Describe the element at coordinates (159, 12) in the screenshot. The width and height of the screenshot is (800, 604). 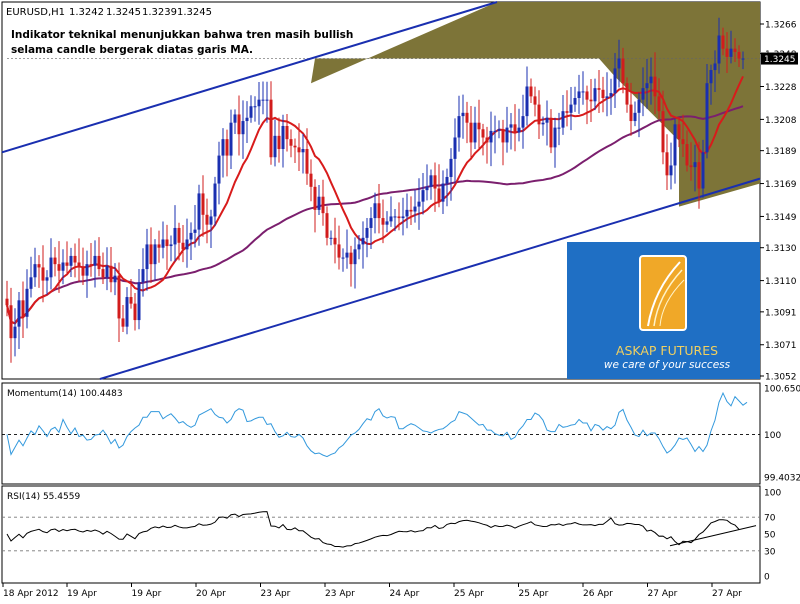
I see `low-value: 1.3239` at that location.